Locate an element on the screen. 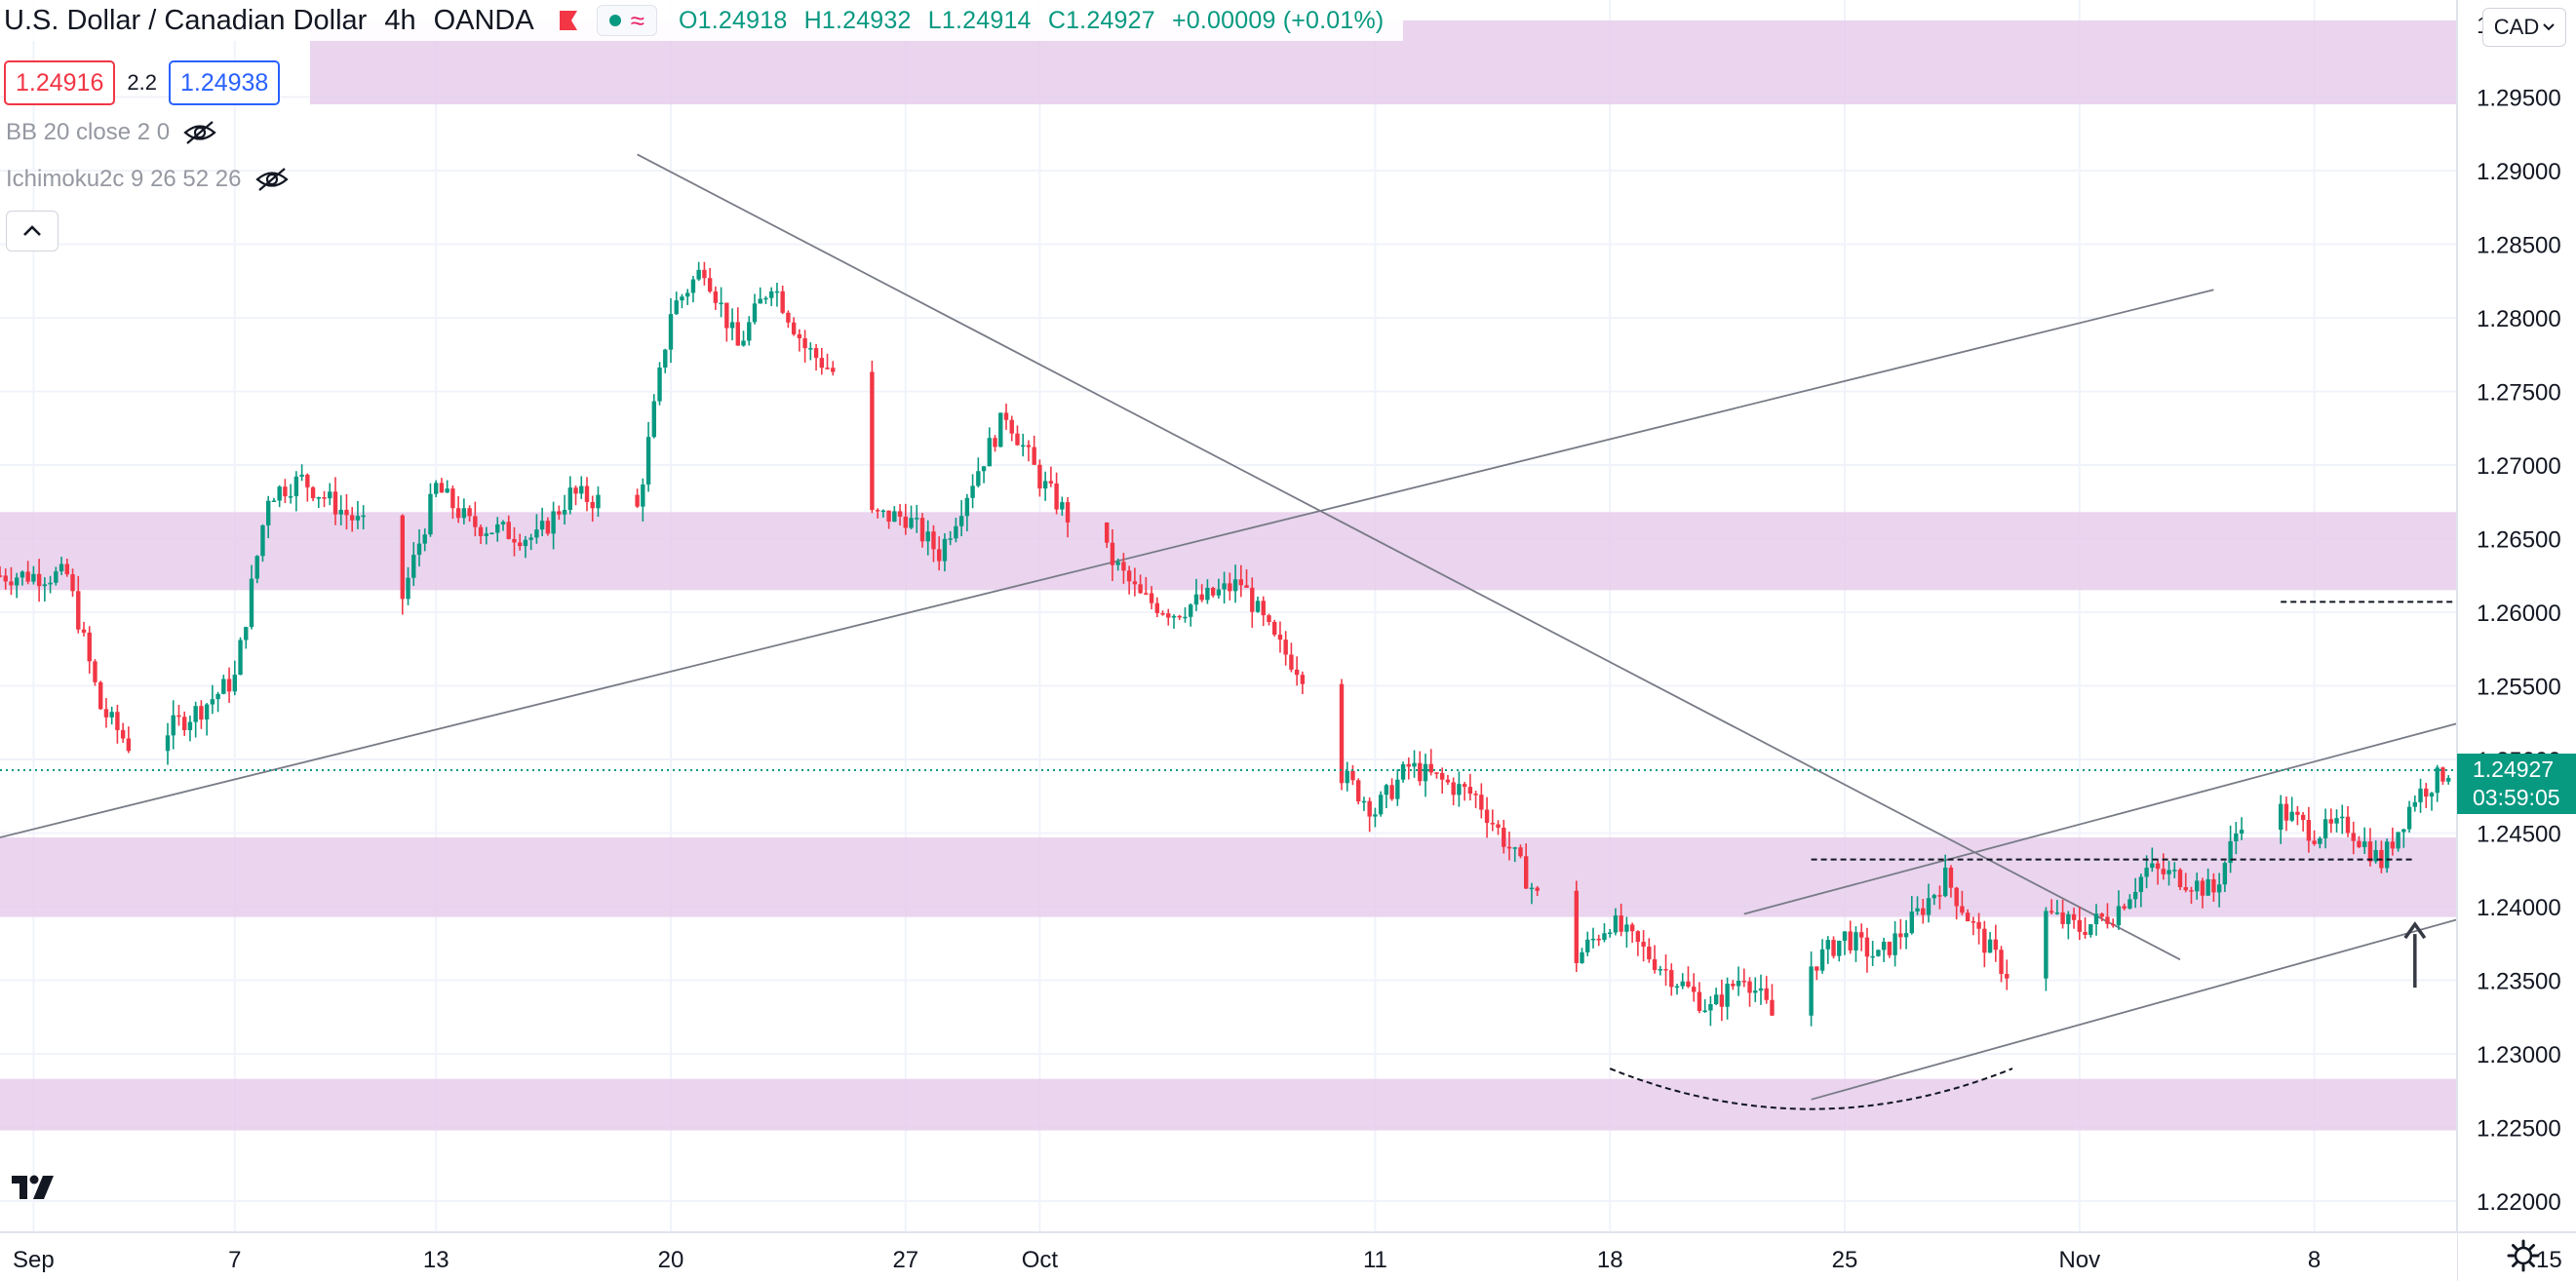  gear-icon is located at coordinates (2523, 1255).